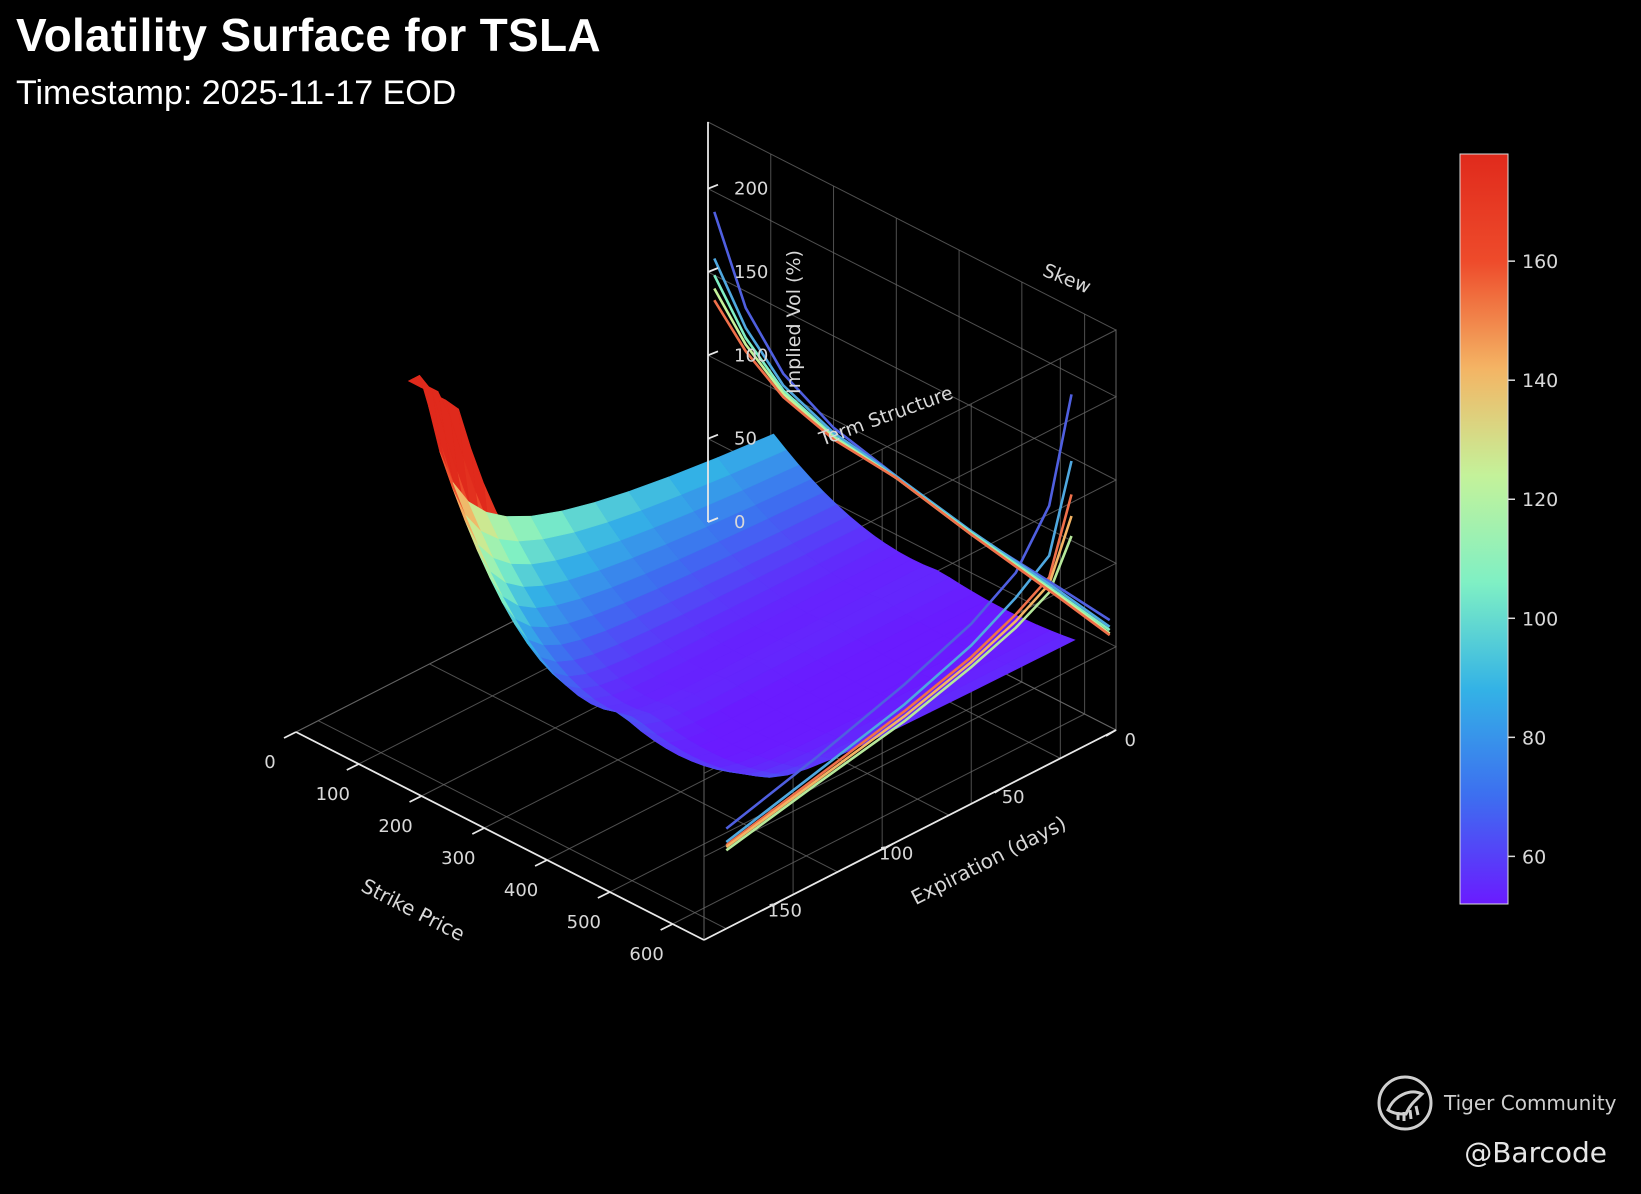 Image resolution: width=1641 pixels, height=1194 pixels. Describe the element at coordinates (1540, 500) in the screenshot. I see `colorbar-tick-label: 120` at that location.